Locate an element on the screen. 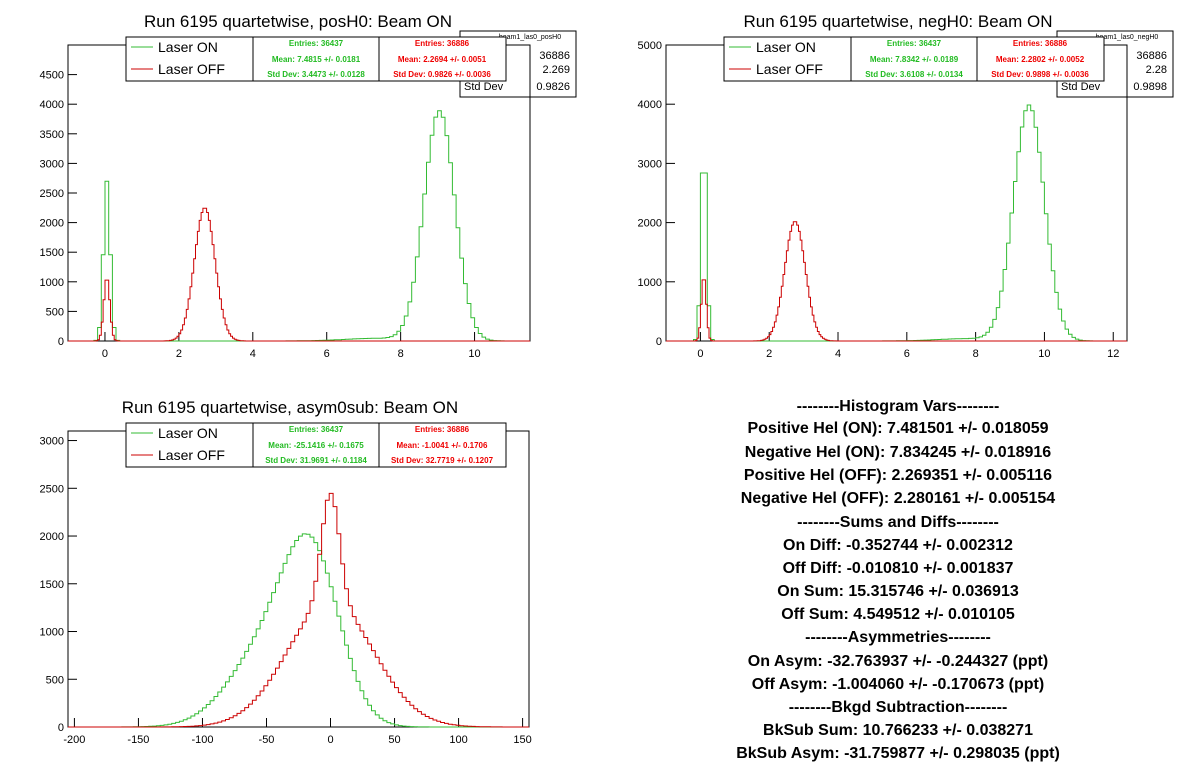  histogram-laser-on-negh0 is located at coordinates (896, 223).